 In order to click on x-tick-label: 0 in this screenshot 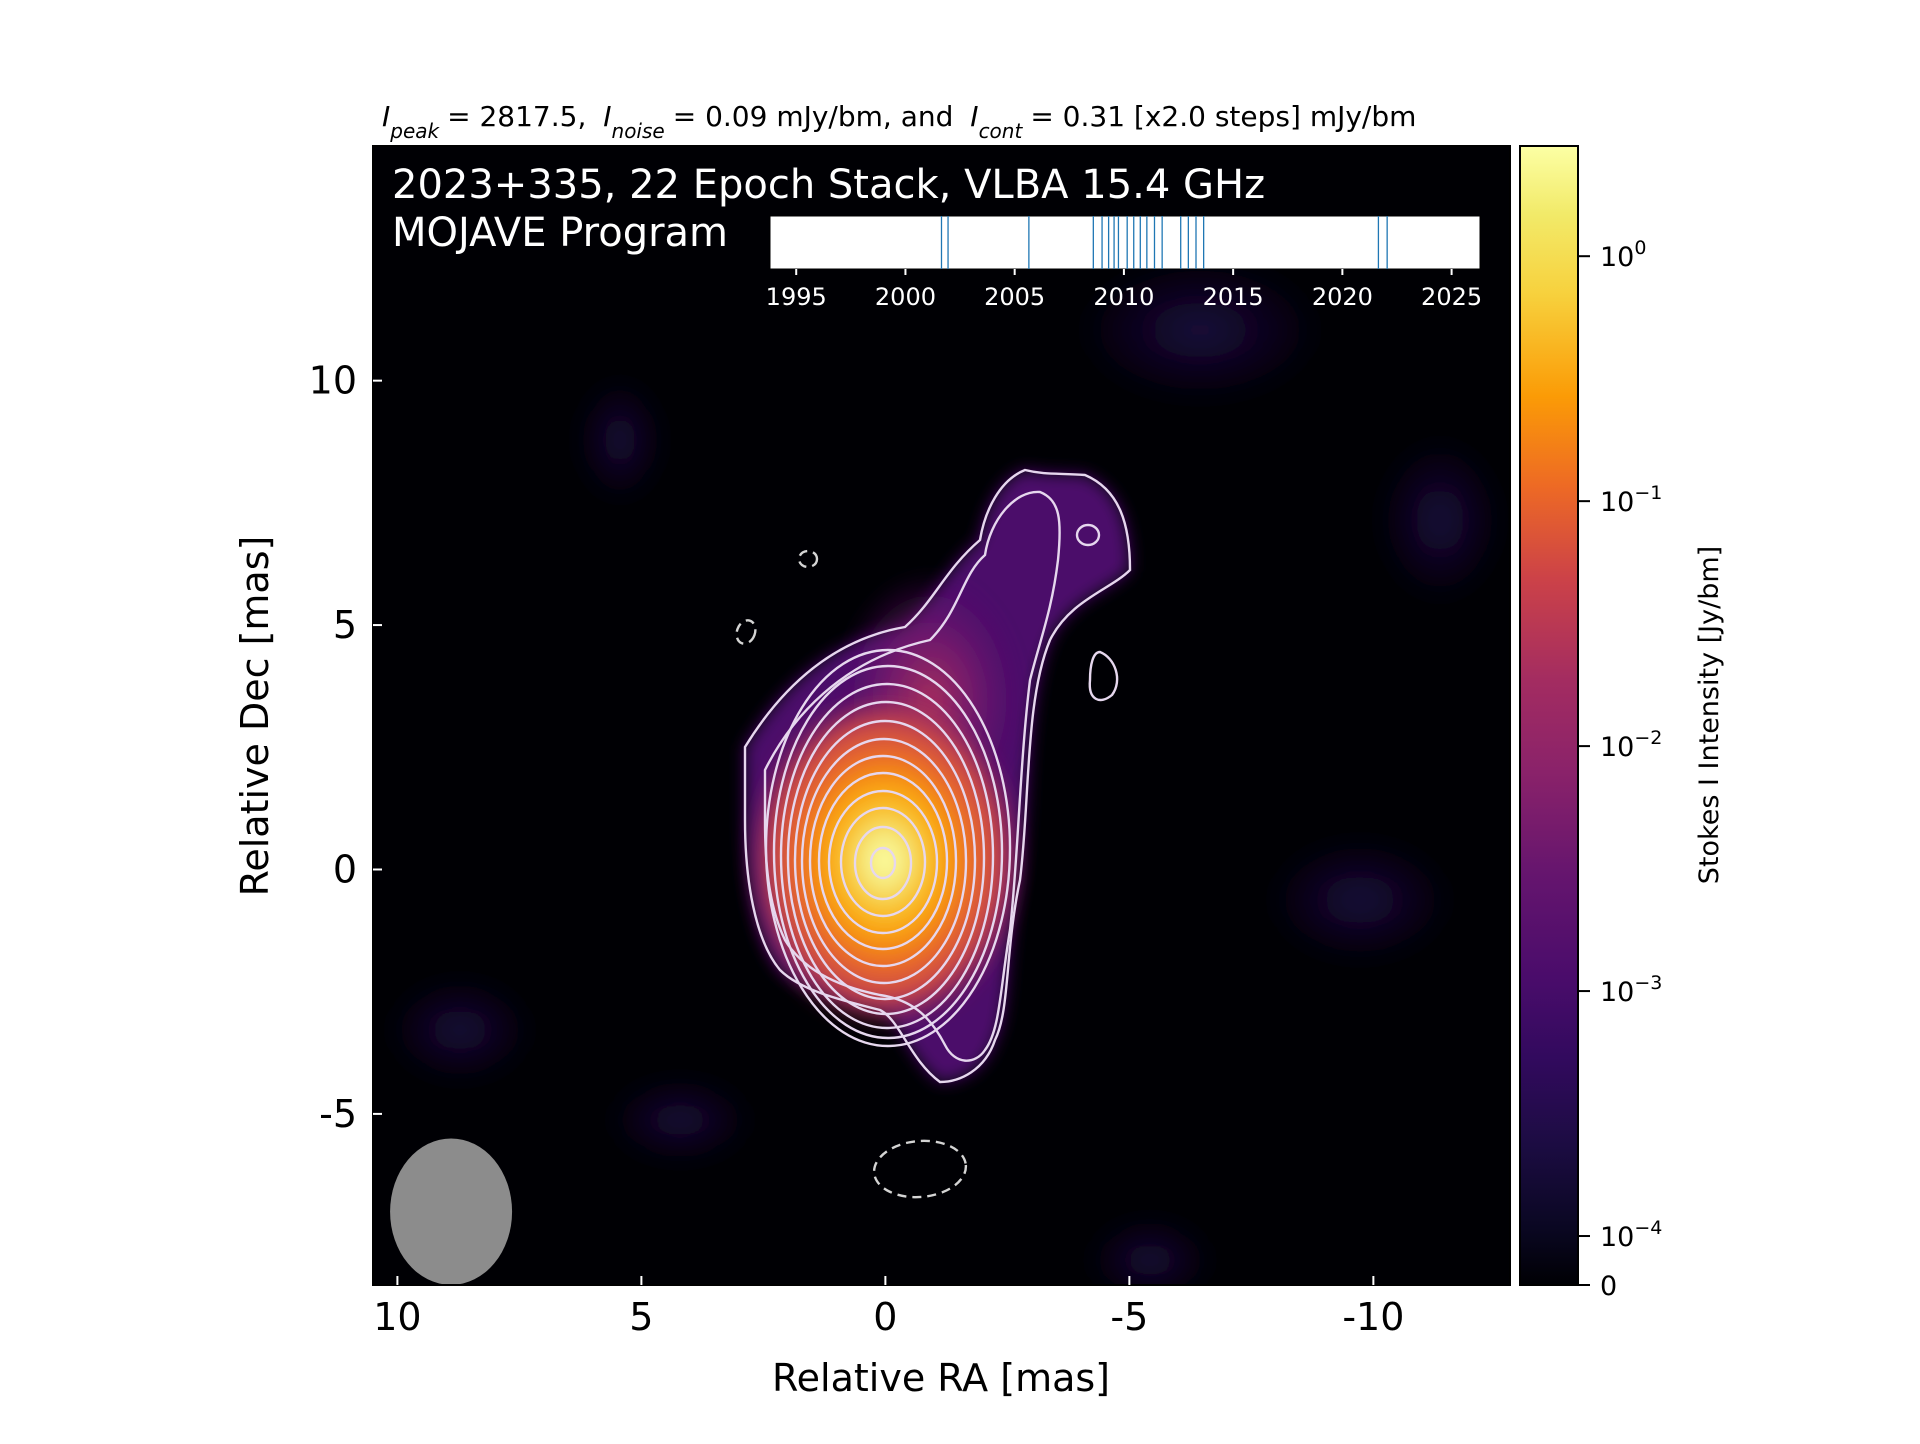, I will do `click(885, 1317)`.